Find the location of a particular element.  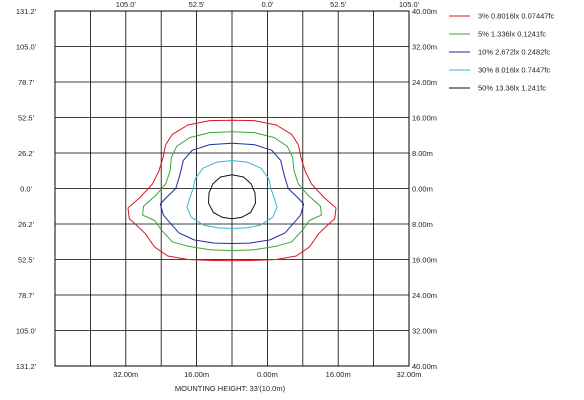

contour-lines is located at coordinates (232, 190).